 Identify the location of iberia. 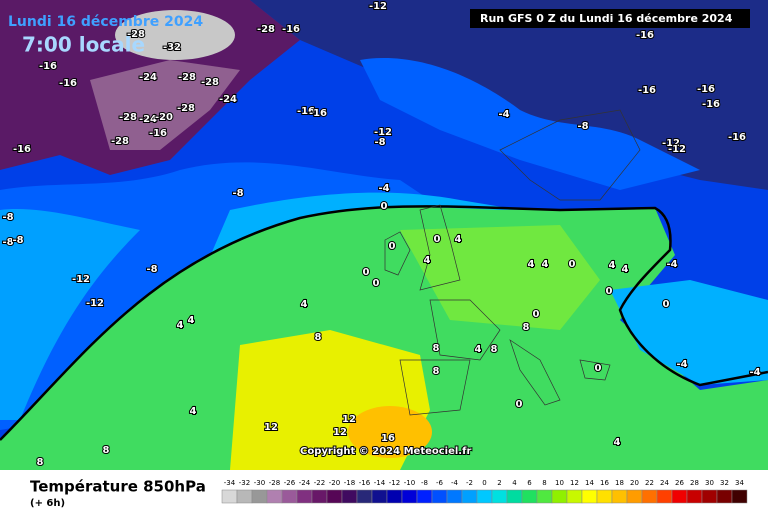
(435, 387).